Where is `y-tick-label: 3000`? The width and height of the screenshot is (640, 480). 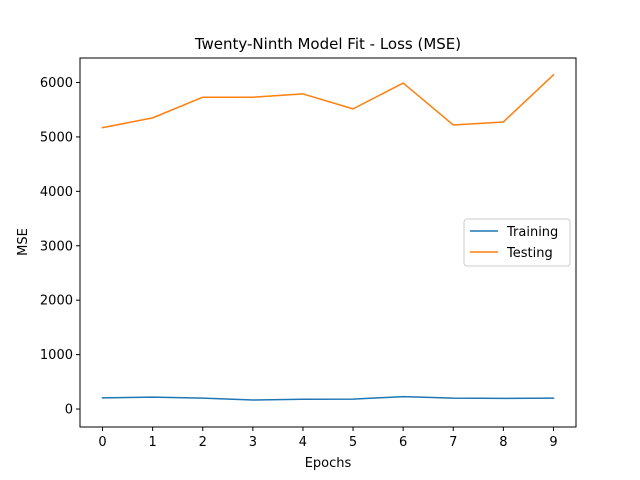
y-tick-label: 3000 is located at coordinates (56, 246).